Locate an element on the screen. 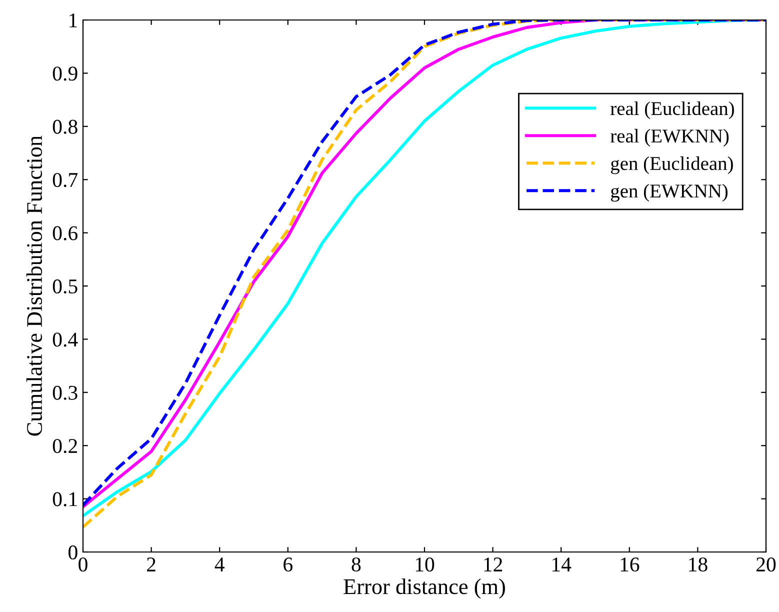 The width and height of the screenshot is (779, 612). x-tick-label: 2 is located at coordinates (151, 565).